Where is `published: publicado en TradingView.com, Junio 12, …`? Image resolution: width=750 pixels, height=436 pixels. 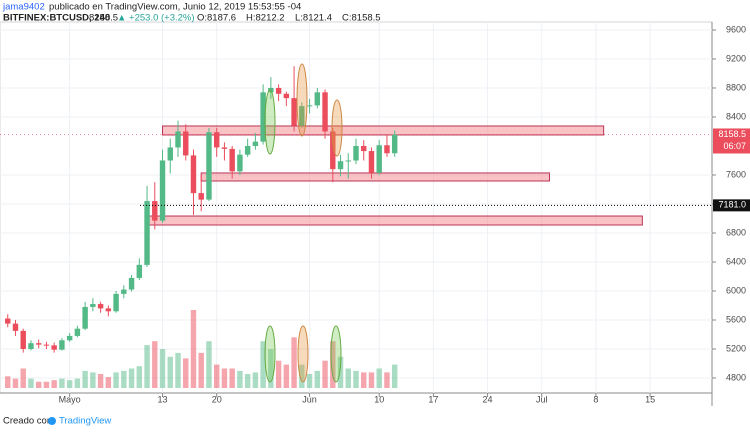 published: publicado en TradingView.com, Junio 12, … is located at coordinates (175, 7).